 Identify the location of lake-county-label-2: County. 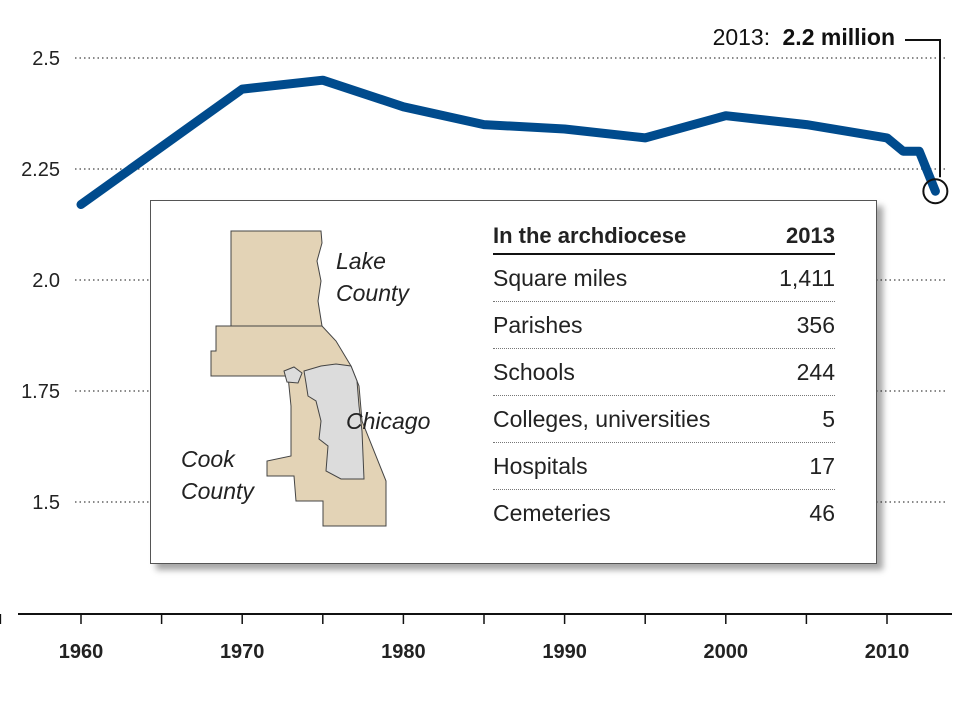
(373, 293).